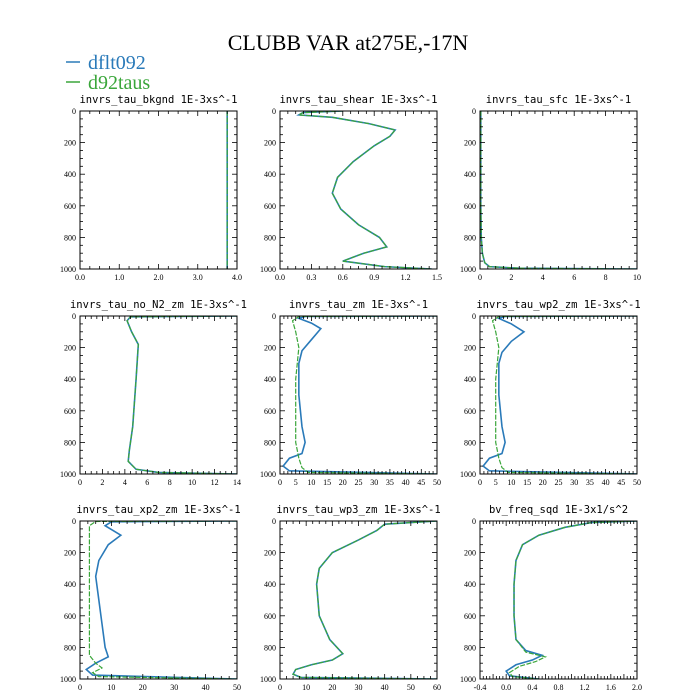 The image size is (700, 700). What do you see at coordinates (480, 687) in the screenshot?
I see `x-tick-label: -0.4` at bounding box center [480, 687].